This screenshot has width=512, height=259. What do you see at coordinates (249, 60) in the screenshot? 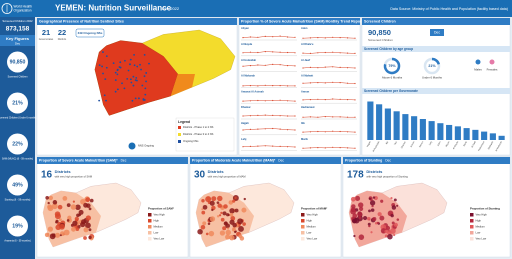
I see `gov-name: Al Hodeidah` at bounding box center [249, 60].